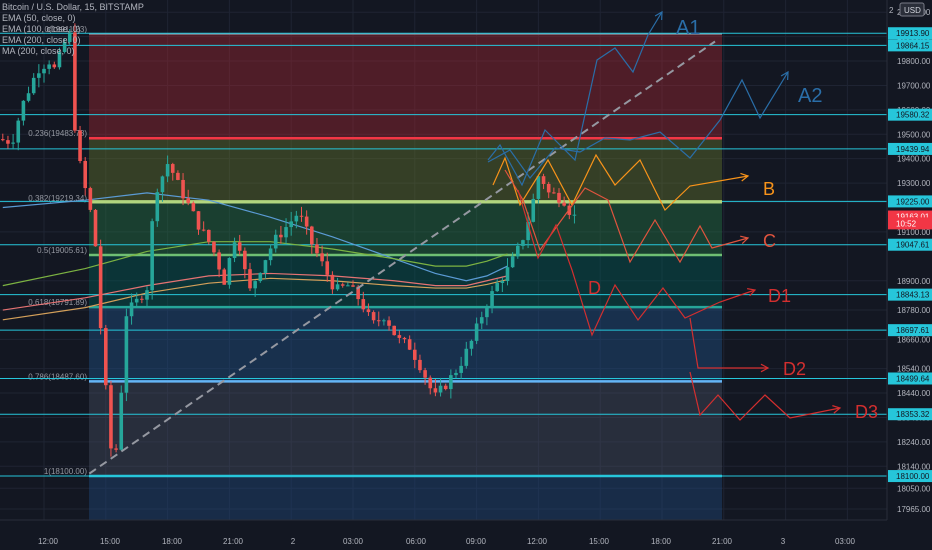 This screenshot has height=550, width=932. I want to click on price-tick-label: 19300.00, so click(914, 183).